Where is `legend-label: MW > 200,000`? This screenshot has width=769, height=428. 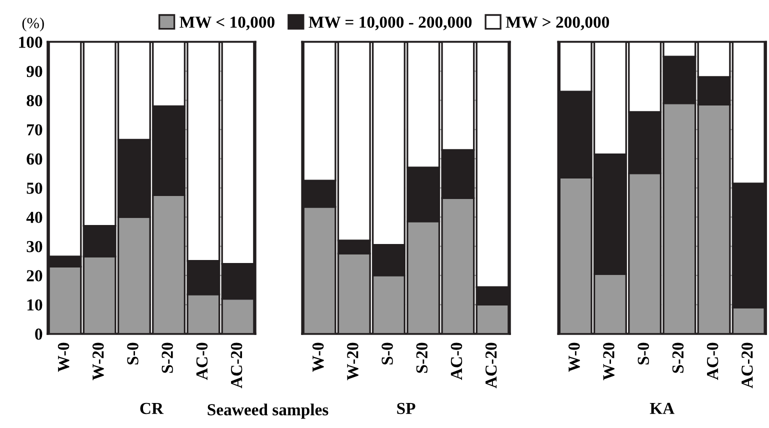
legend-label: MW > 200,000 is located at coordinates (558, 23).